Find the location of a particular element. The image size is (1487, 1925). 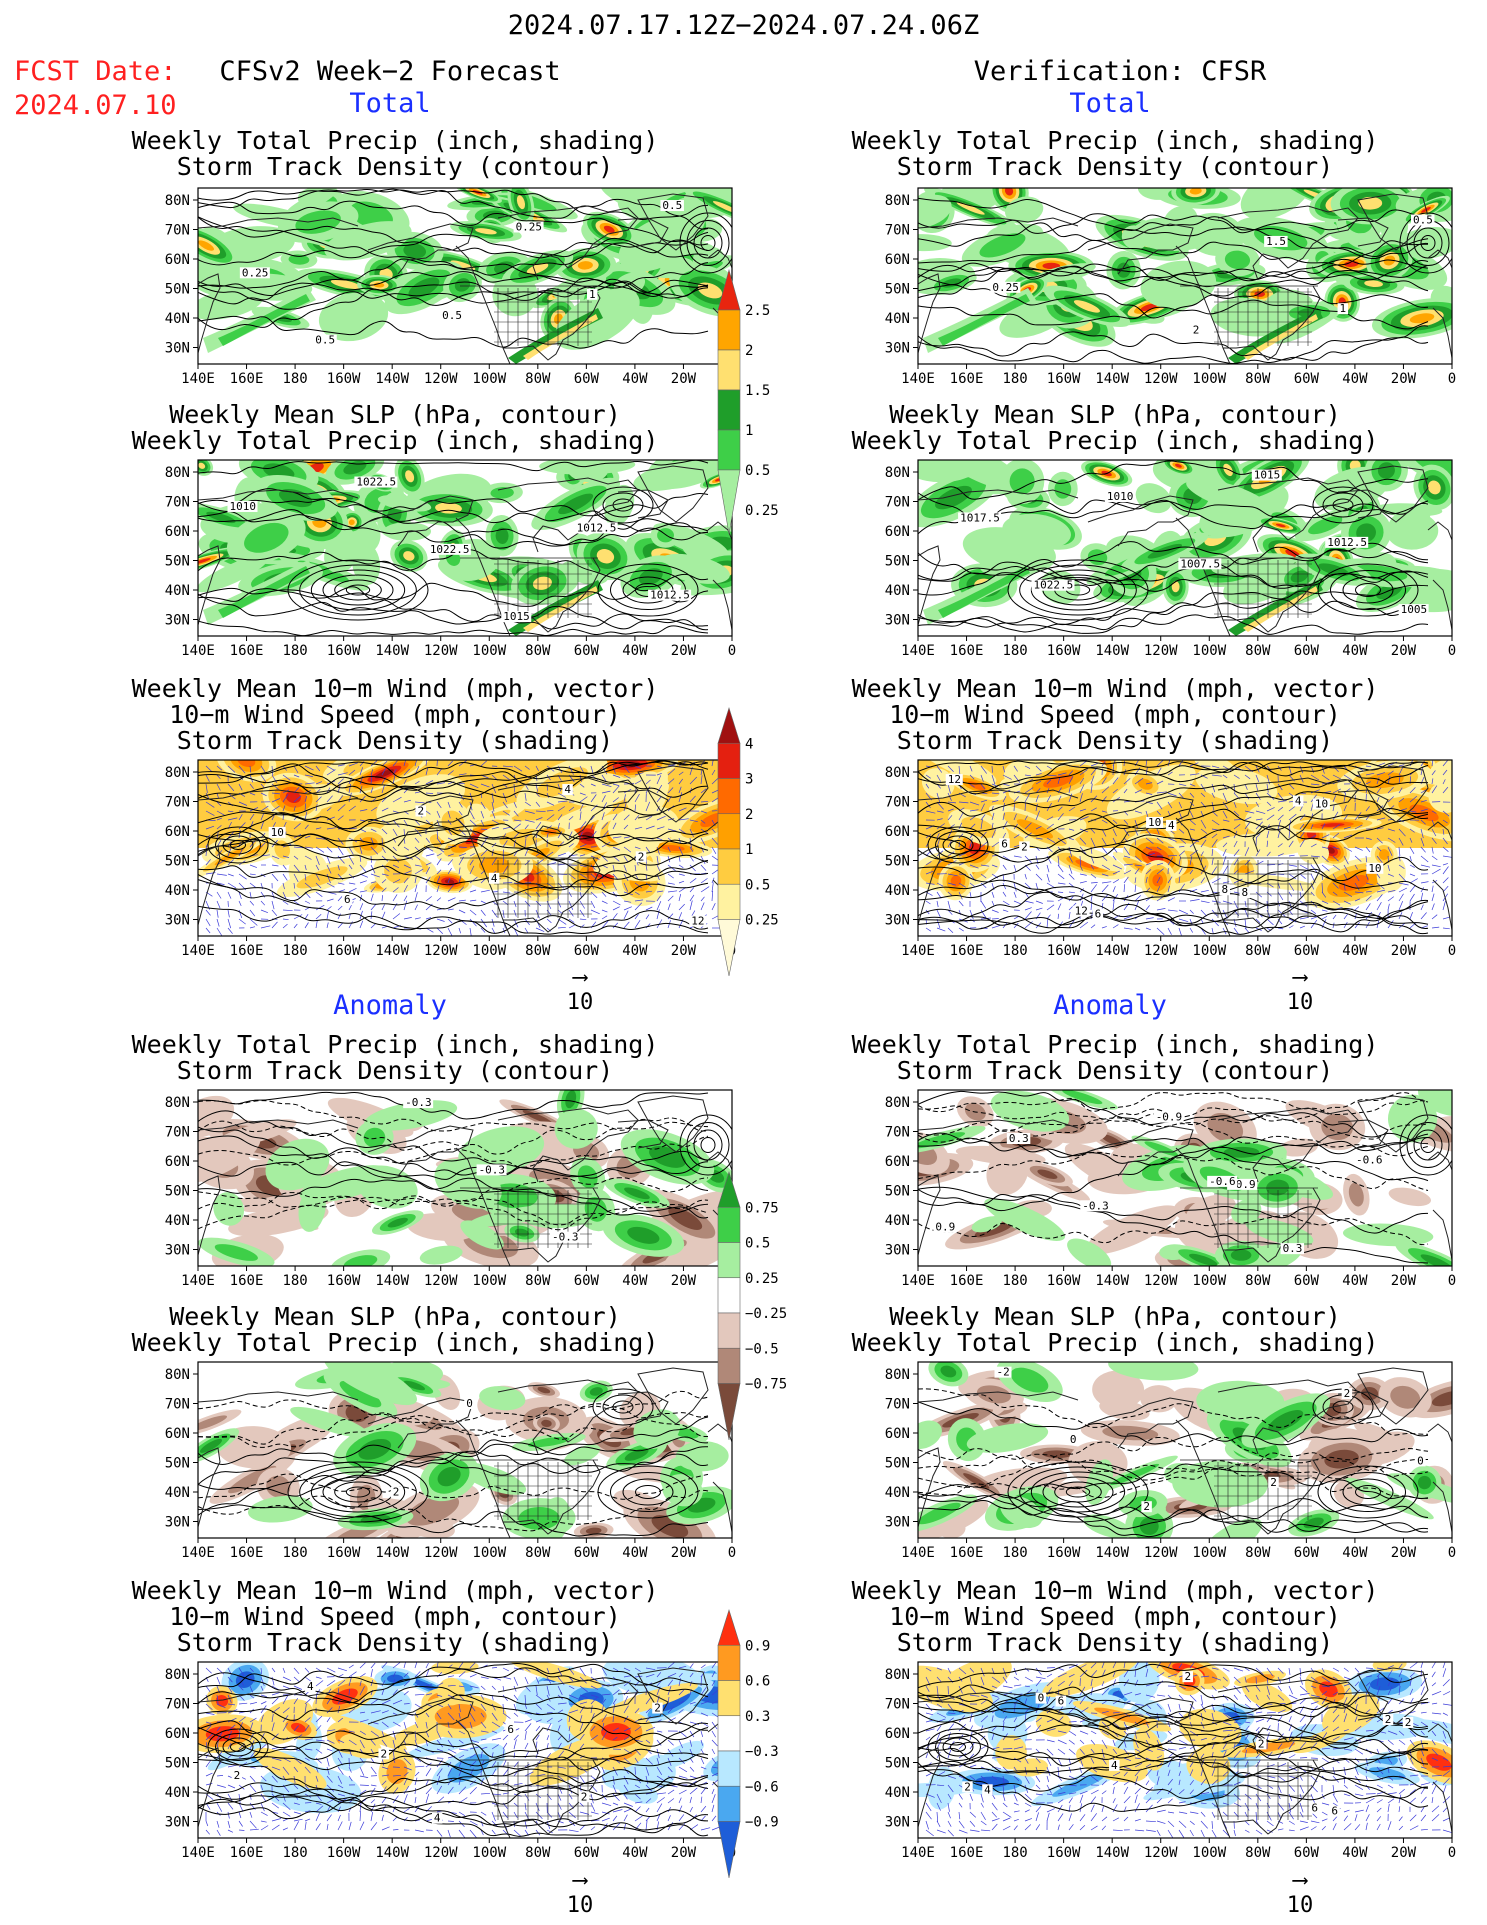

contour-label-text: 0.25 is located at coordinates (1005, 287).